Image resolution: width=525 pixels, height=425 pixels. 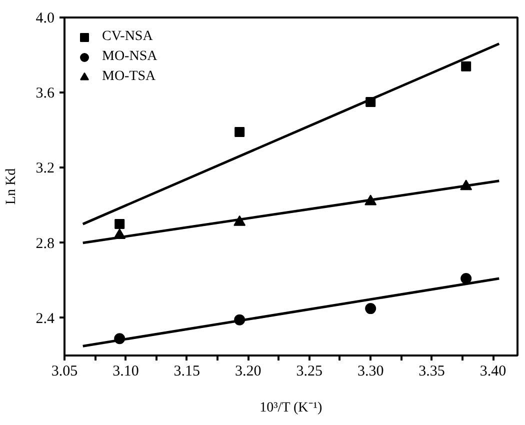 I want to click on y-tick-label: 4.0, so click(x=45, y=18).